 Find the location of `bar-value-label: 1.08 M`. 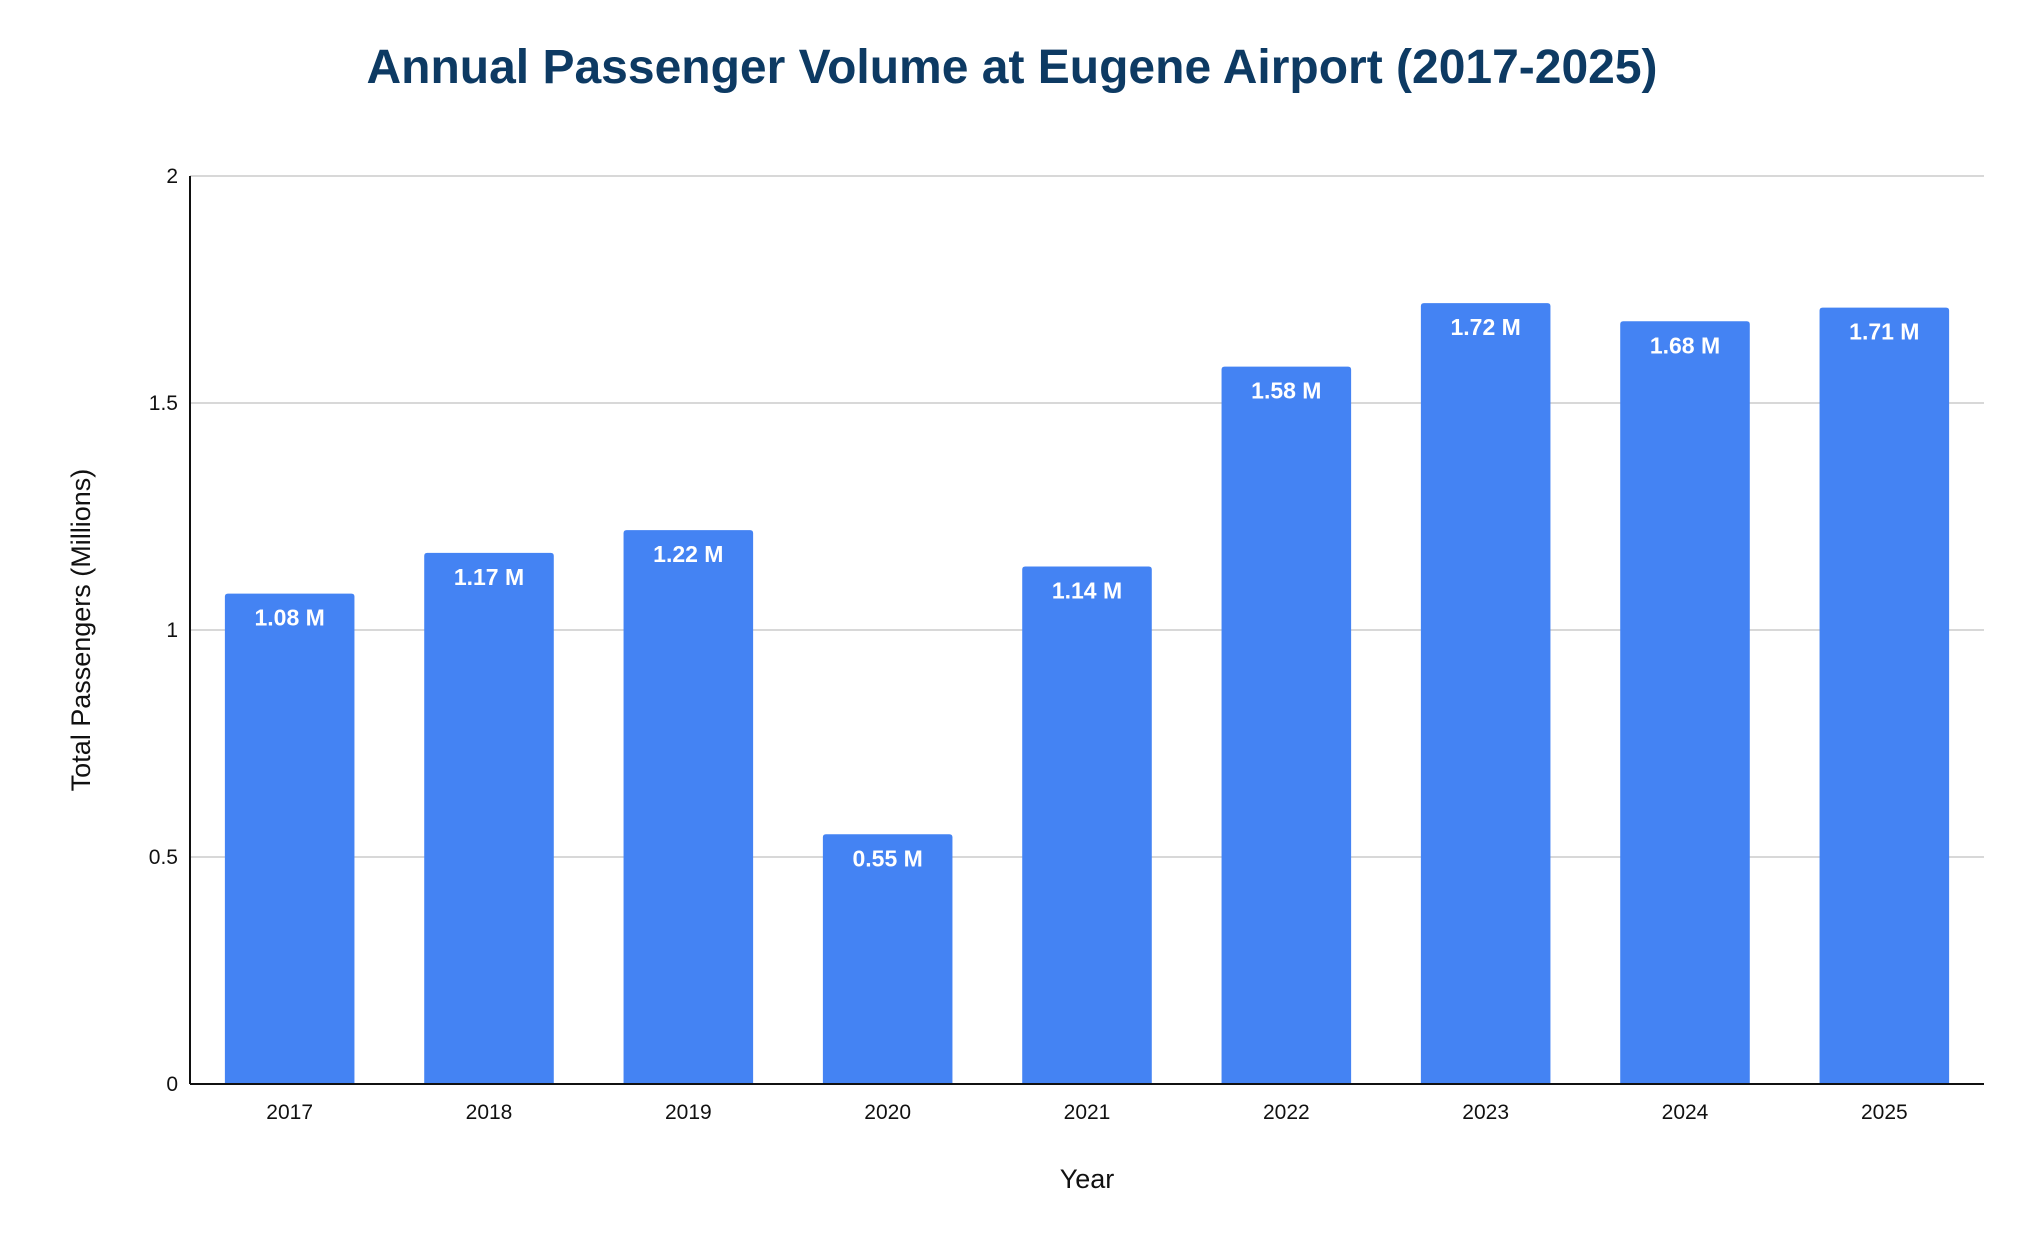

bar-value-label: 1.08 M is located at coordinates (290, 618).